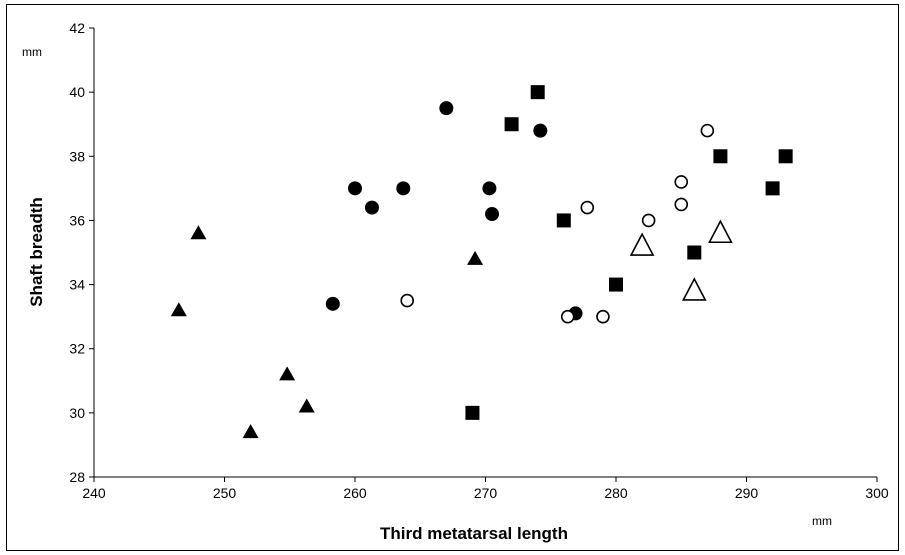 The width and height of the screenshot is (905, 555). Describe the element at coordinates (77, 28) in the screenshot. I see `y-tick-label: 42` at that location.